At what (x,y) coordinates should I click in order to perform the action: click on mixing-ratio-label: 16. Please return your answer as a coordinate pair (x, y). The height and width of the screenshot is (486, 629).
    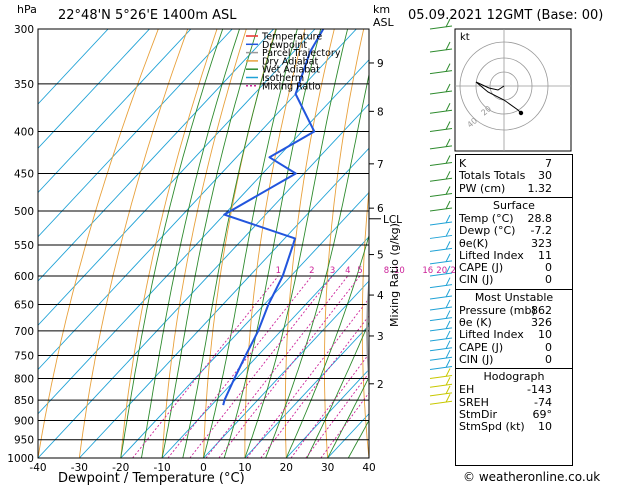
    Looking at the image, I should click on (427, 271).